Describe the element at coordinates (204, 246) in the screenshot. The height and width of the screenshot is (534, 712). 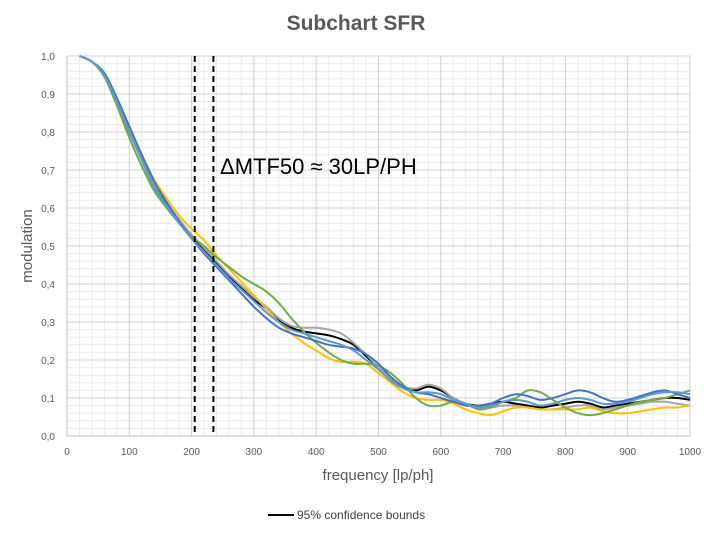
I see `dashed-markers` at that location.